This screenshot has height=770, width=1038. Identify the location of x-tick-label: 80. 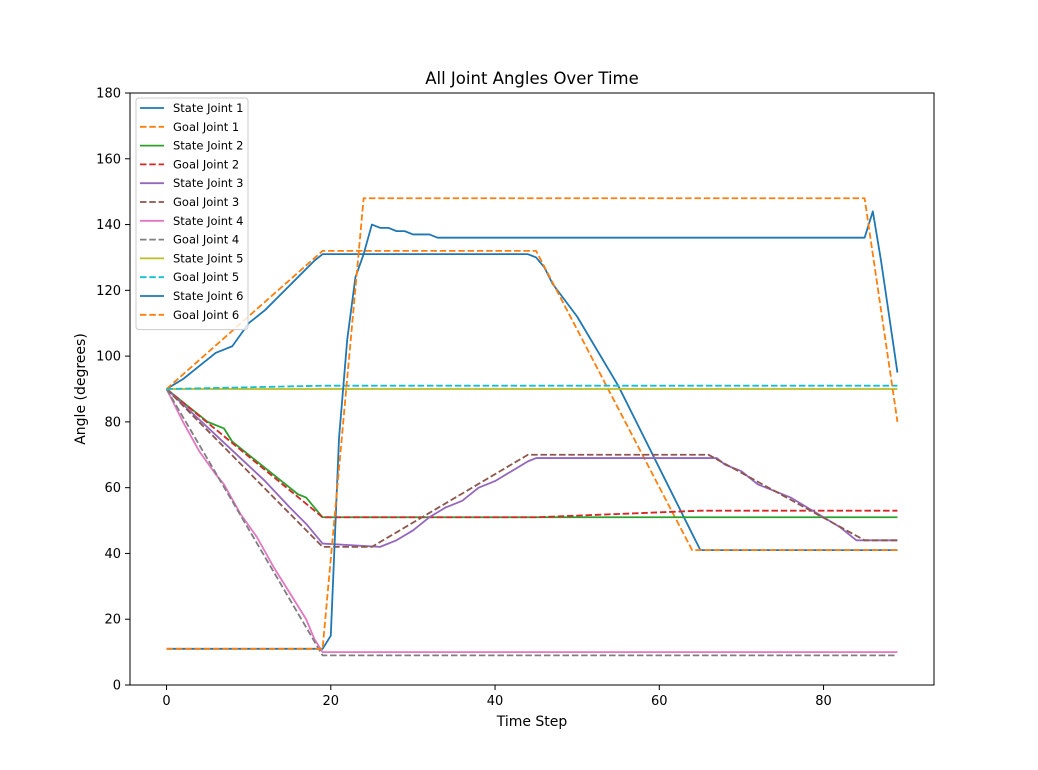
(823, 701).